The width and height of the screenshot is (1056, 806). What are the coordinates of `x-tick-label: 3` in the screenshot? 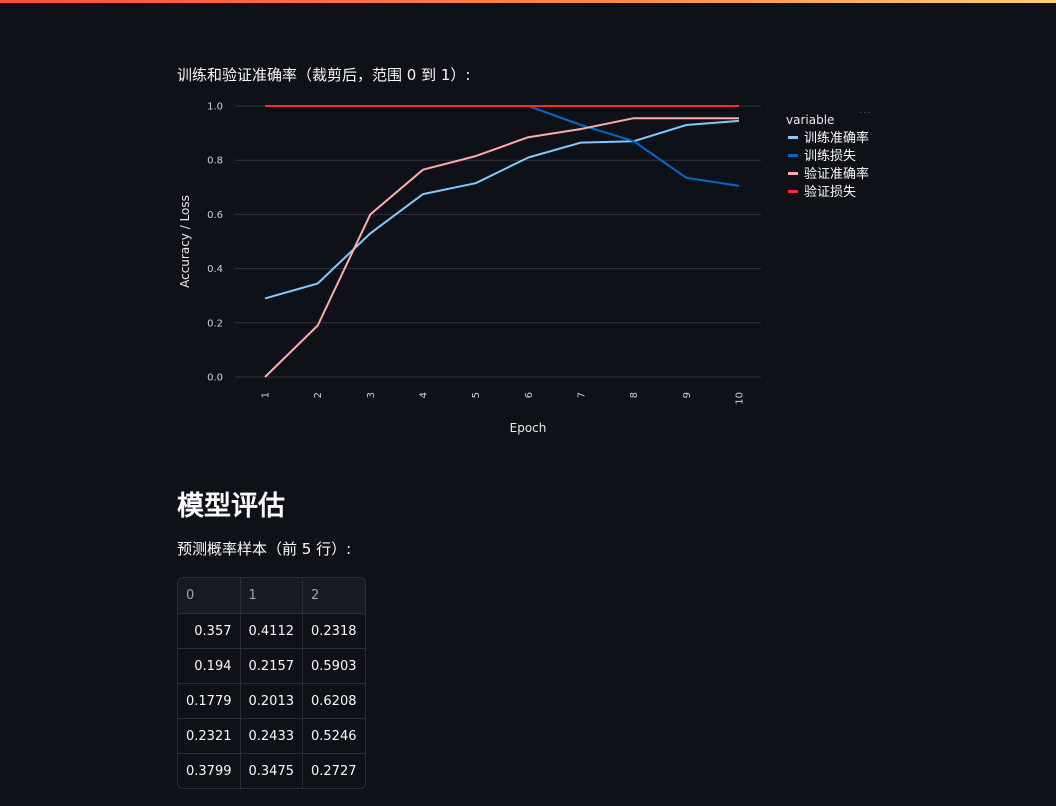 It's located at (371, 395).